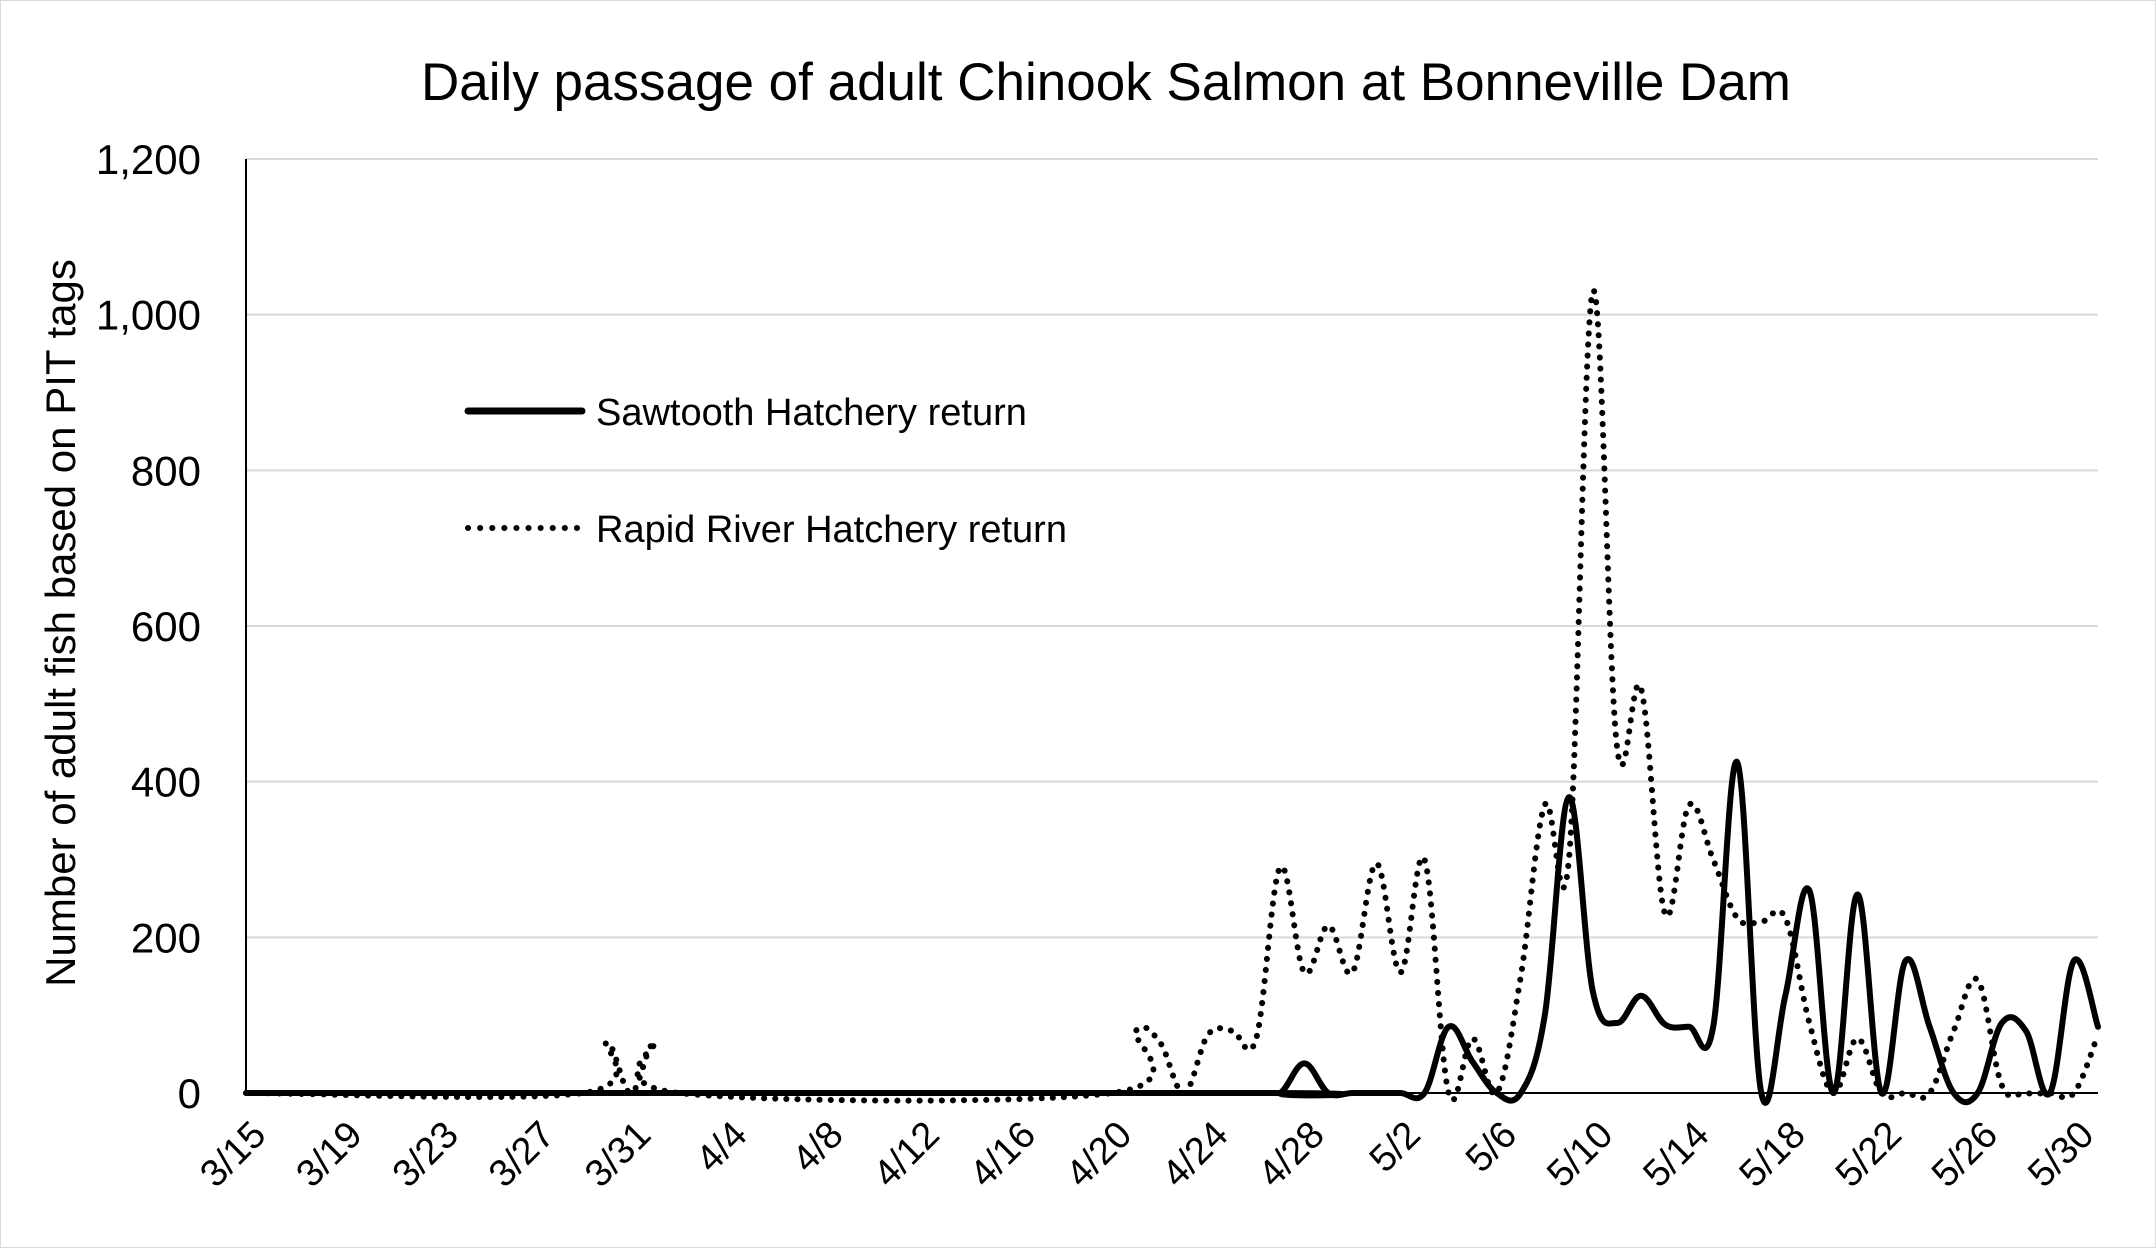 The width and height of the screenshot is (2156, 1252). What do you see at coordinates (330, 1155) in the screenshot?
I see `x-tick-label: 3/19` at bounding box center [330, 1155].